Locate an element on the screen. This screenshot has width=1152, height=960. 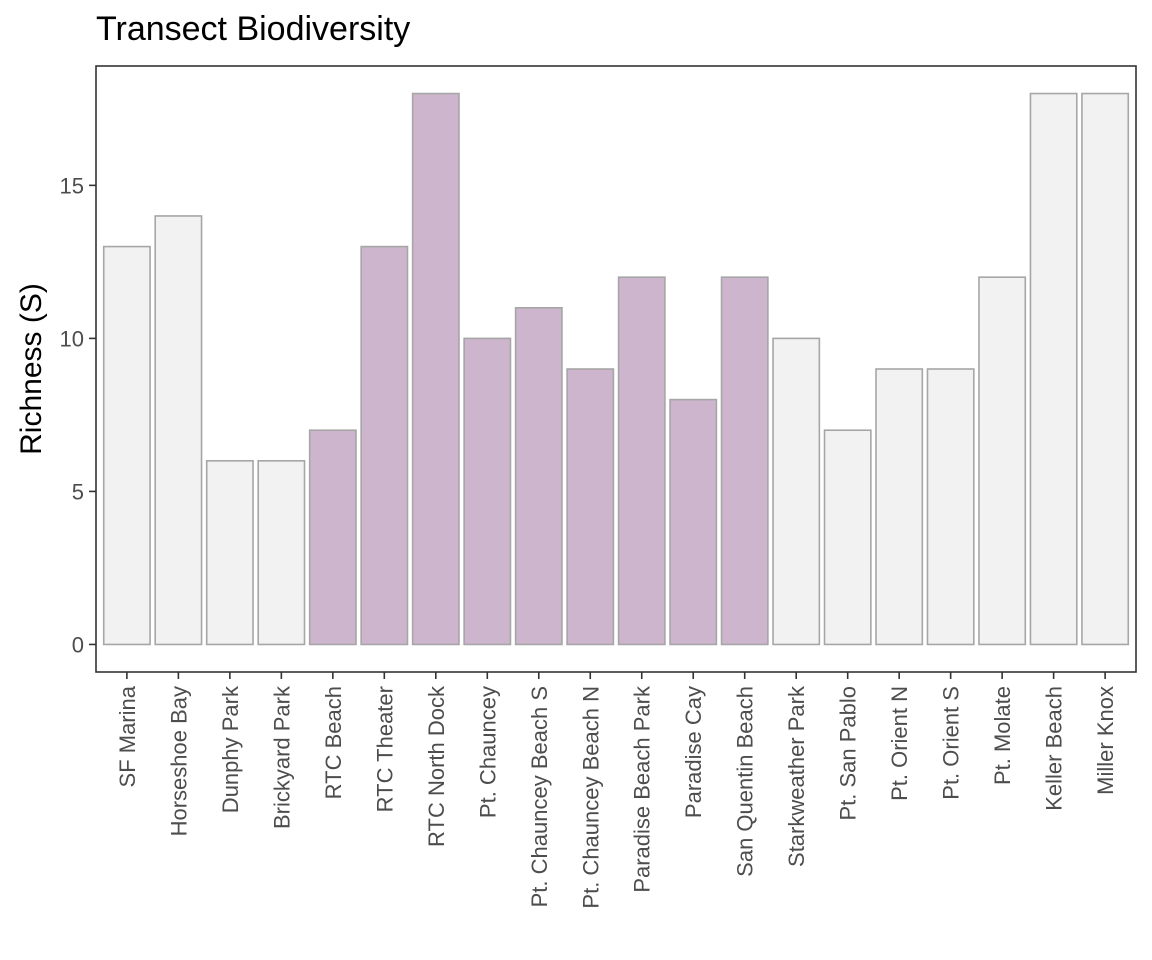
x-tick-label-12: San Quentin Beach is located at coordinates (745, 781).